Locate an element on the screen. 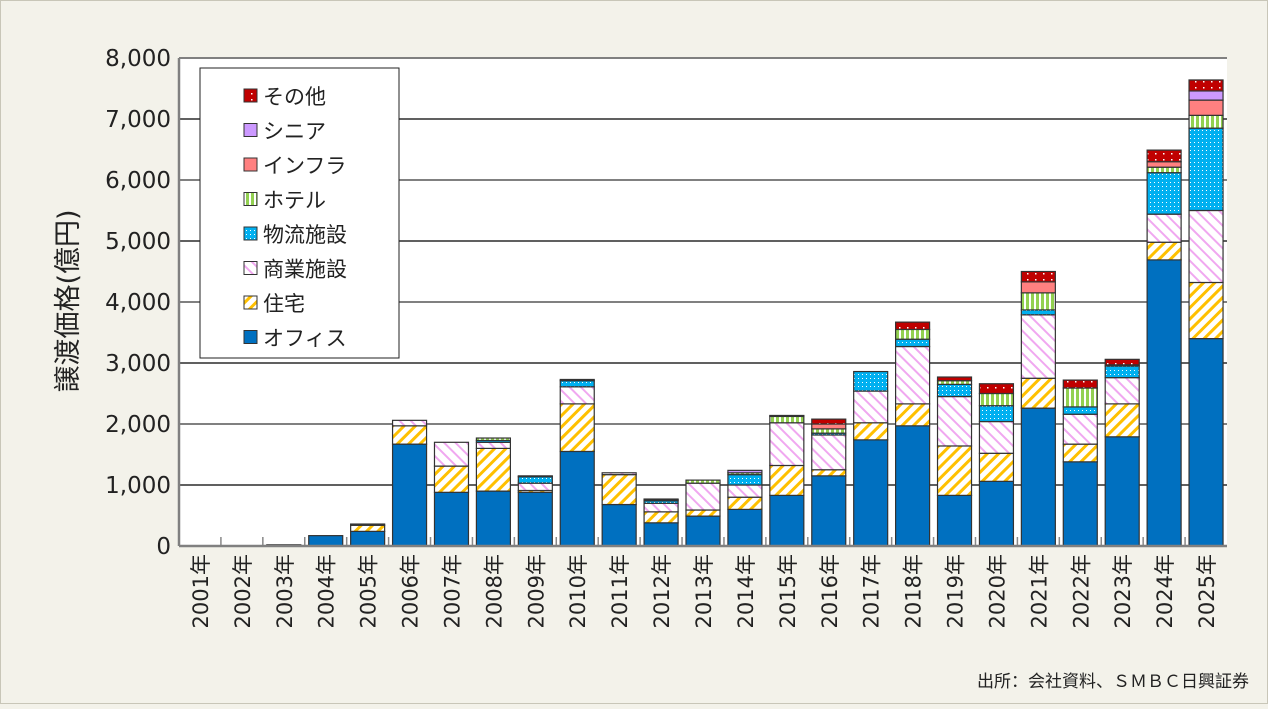 The height and width of the screenshot is (709, 1268). x-tick-label: 2013年 is located at coordinates (704, 591).